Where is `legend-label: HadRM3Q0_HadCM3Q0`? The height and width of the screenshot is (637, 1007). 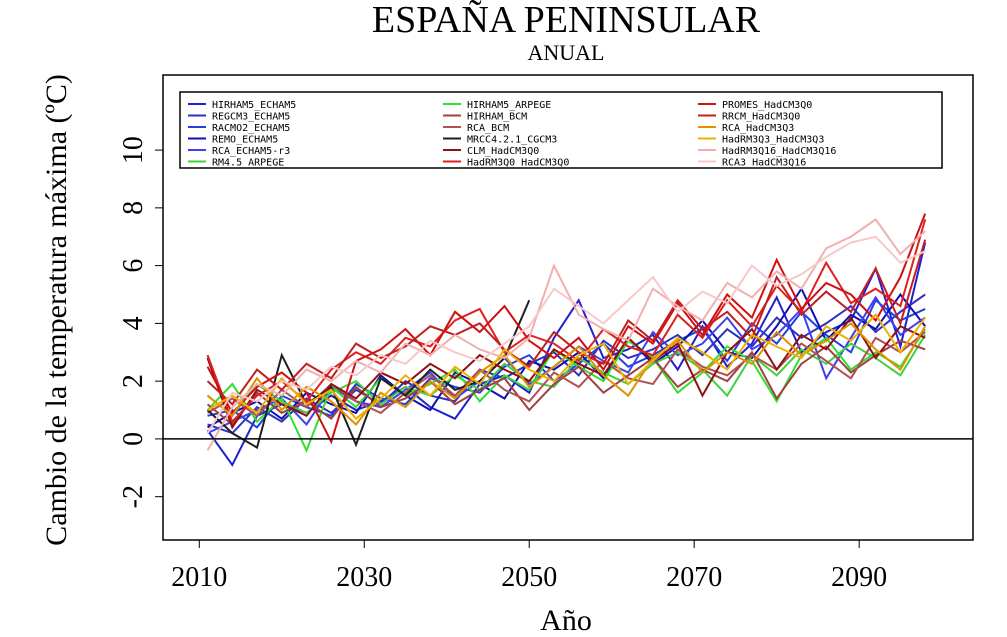
legend-label: HadRM3Q0_HadCM3Q0 is located at coordinates (518, 163).